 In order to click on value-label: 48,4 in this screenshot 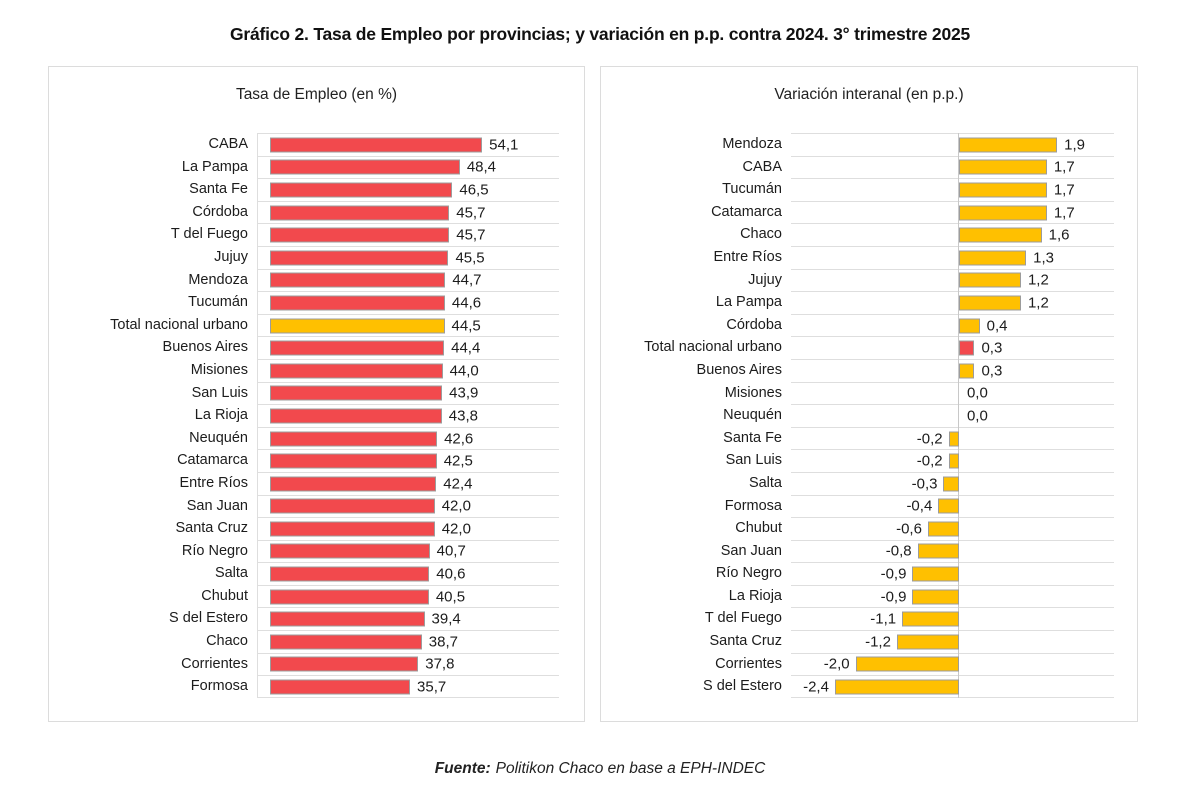, I will do `click(481, 167)`.